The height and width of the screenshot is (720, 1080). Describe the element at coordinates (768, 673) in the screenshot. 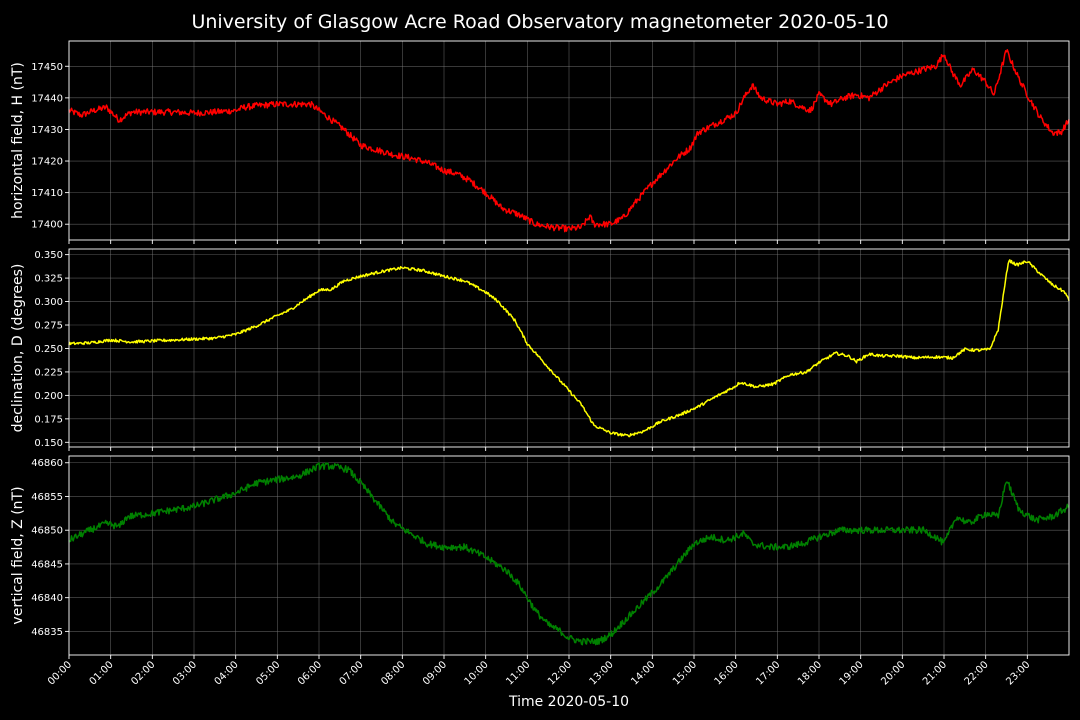

I see `x-tick-label: 17:00` at that location.